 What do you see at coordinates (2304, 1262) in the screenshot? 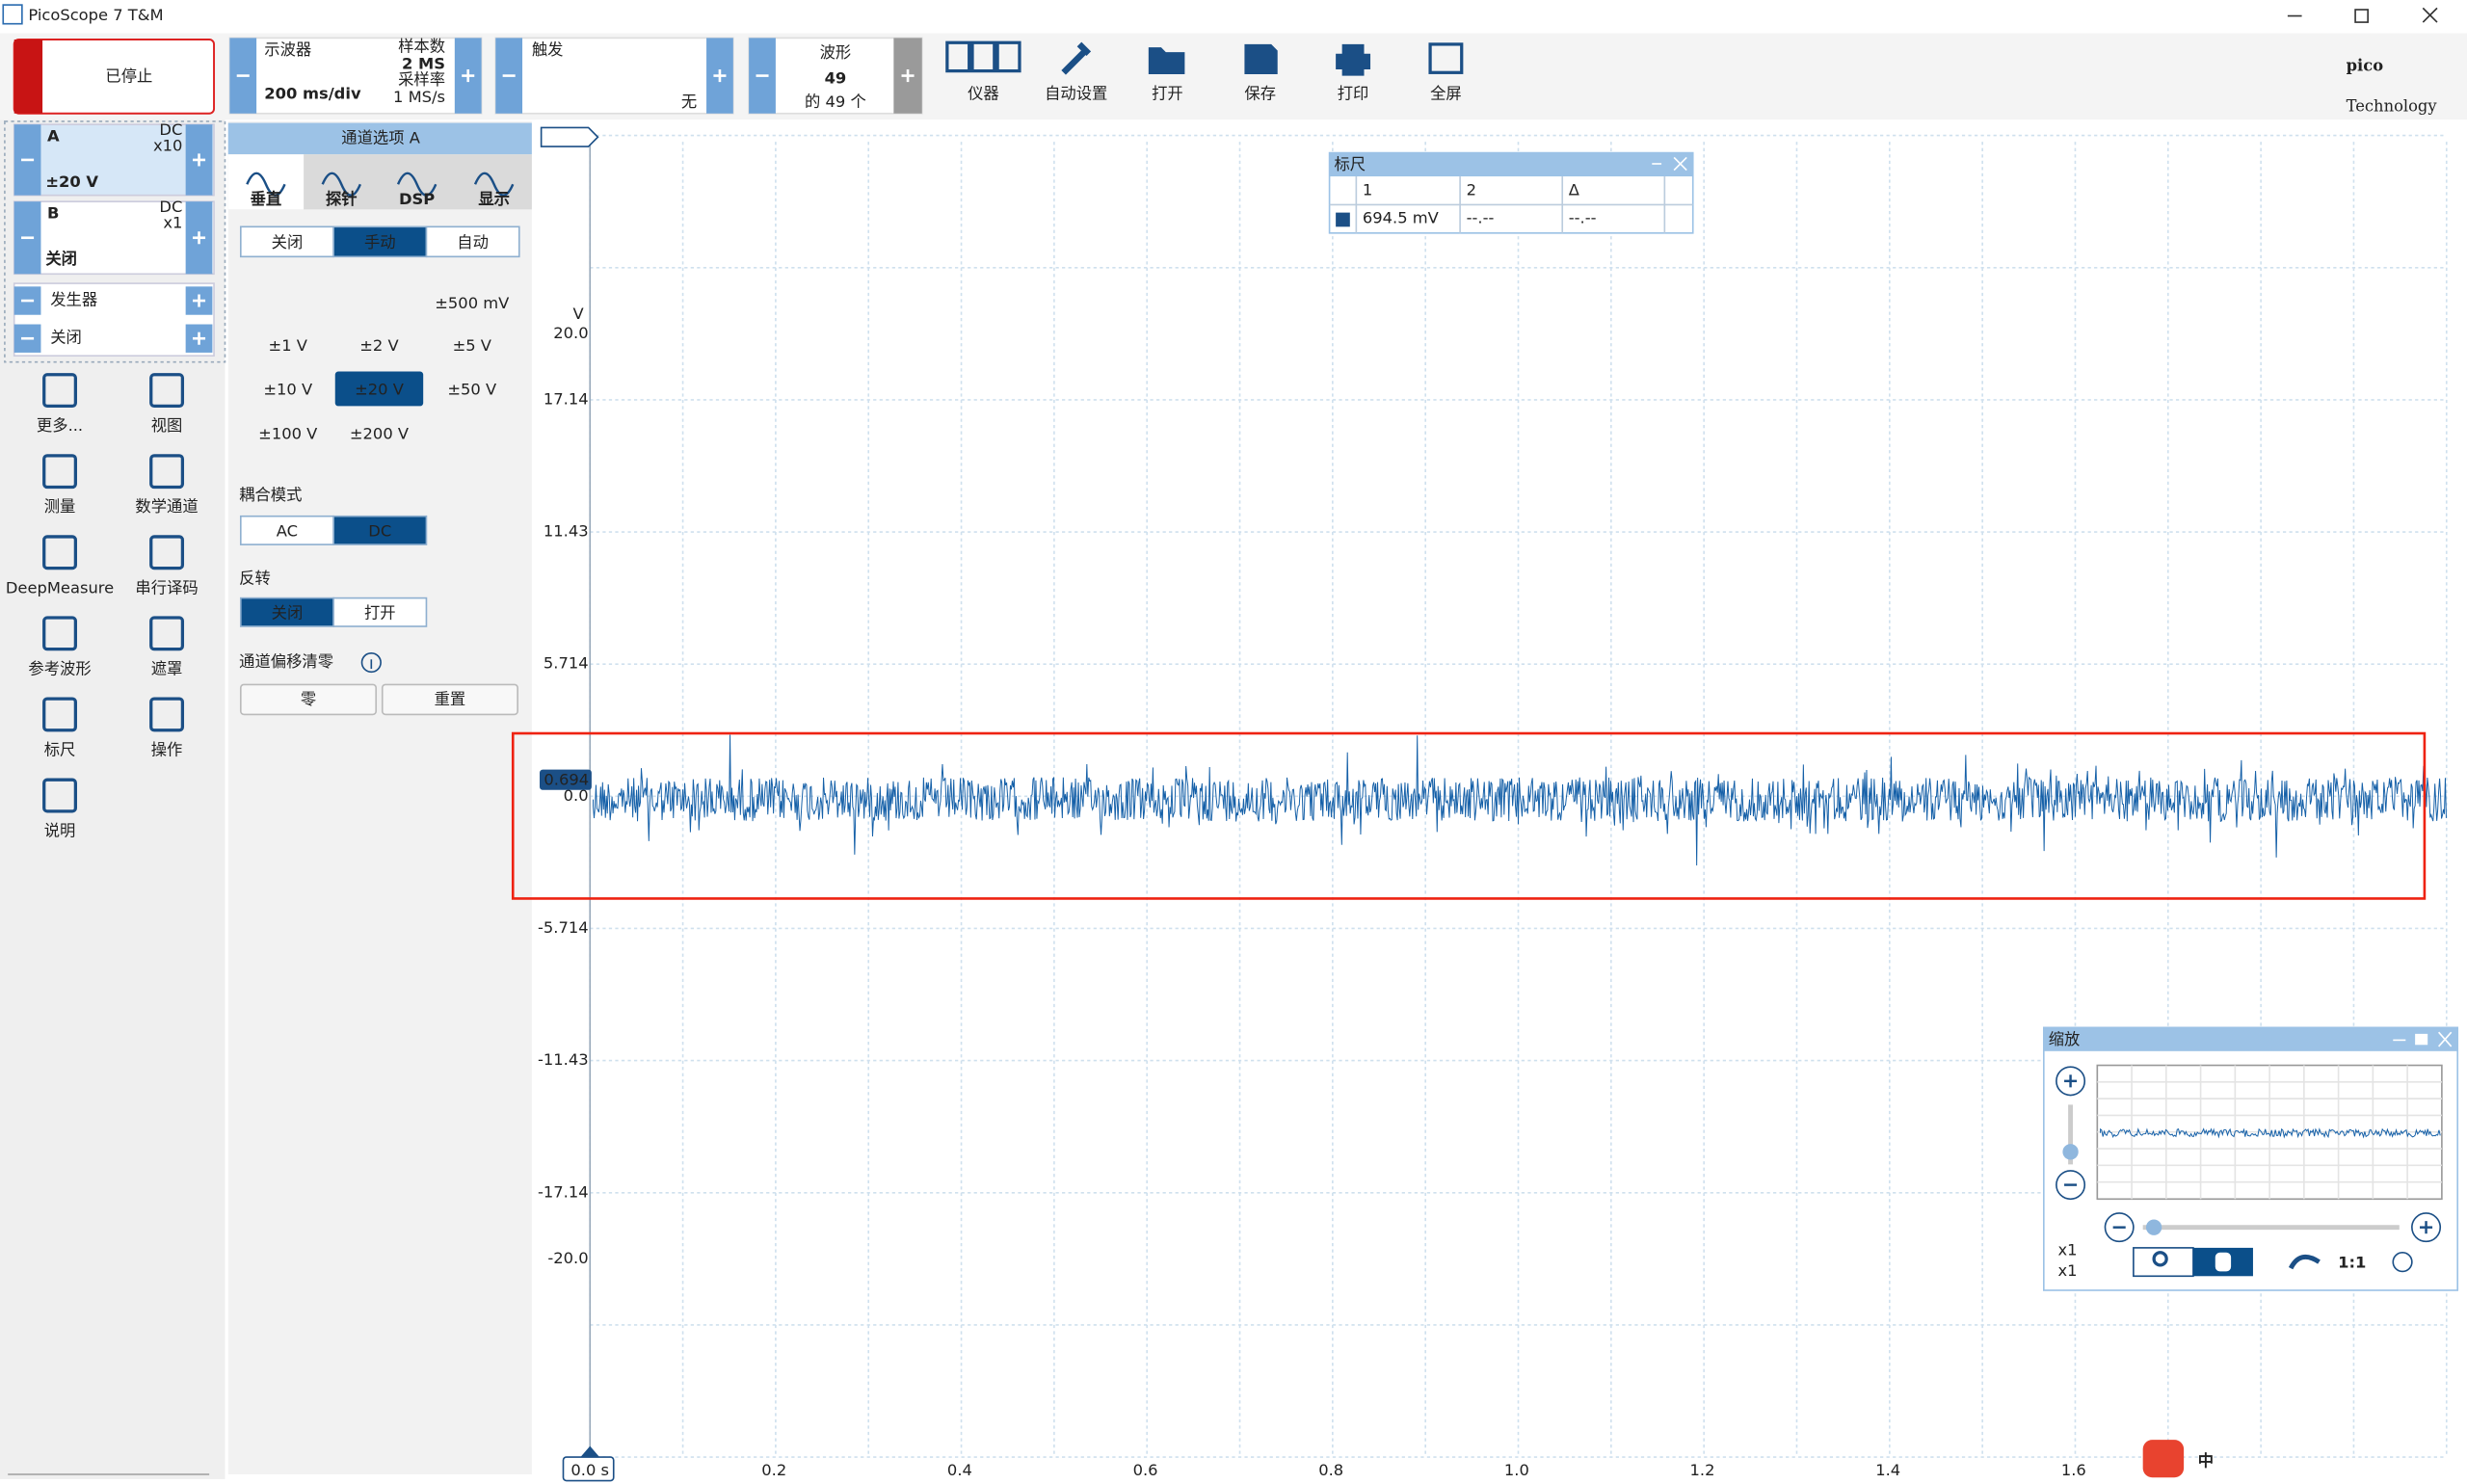
I see `undo-icon` at bounding box center [2304, 1262].